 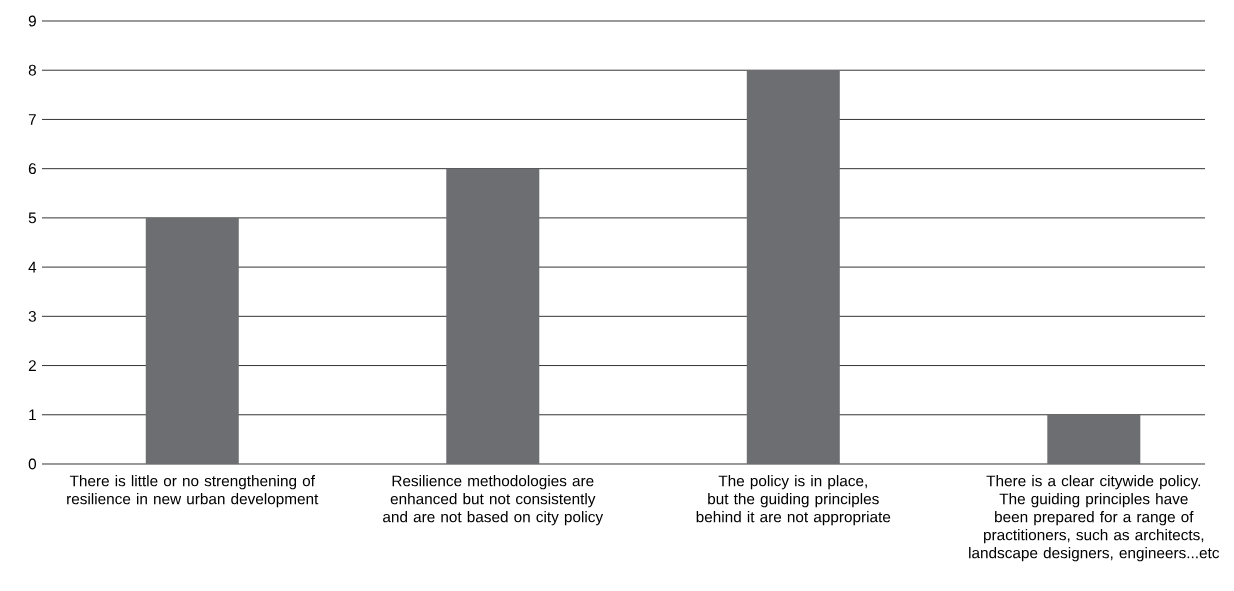 I want to click on y-tick-label: 2, so click(x=32, y=365).